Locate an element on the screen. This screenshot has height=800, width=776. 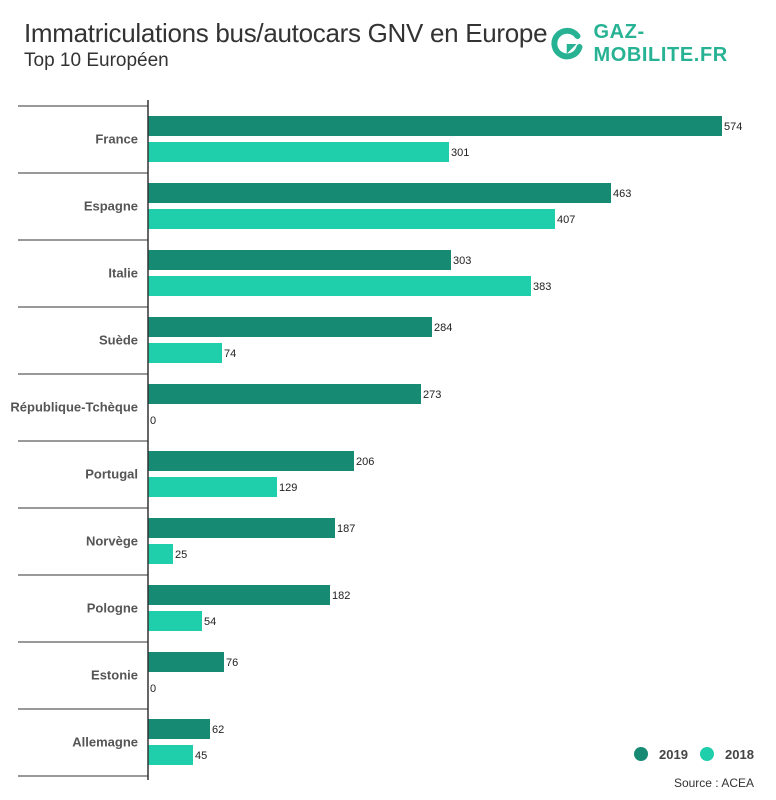
data-label: 62 is located at coordinates (218, 730).